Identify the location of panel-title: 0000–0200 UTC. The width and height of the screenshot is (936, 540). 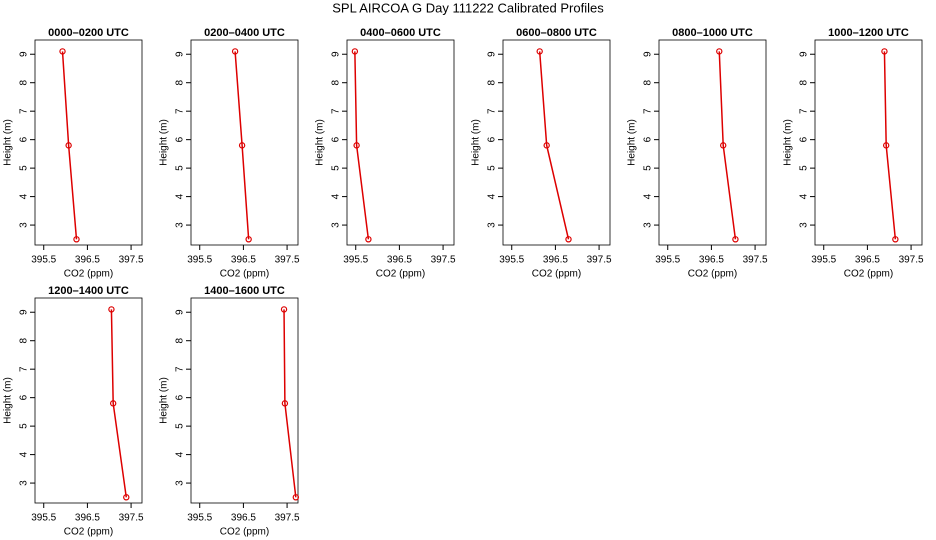
(88, 33).